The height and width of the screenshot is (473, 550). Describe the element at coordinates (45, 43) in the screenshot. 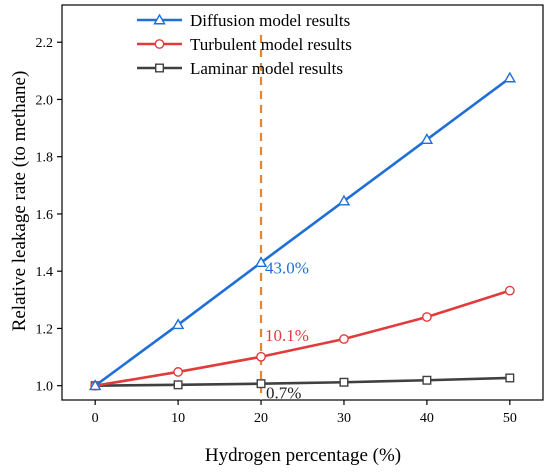

I see `y-tick-label: 2.2` at that location.